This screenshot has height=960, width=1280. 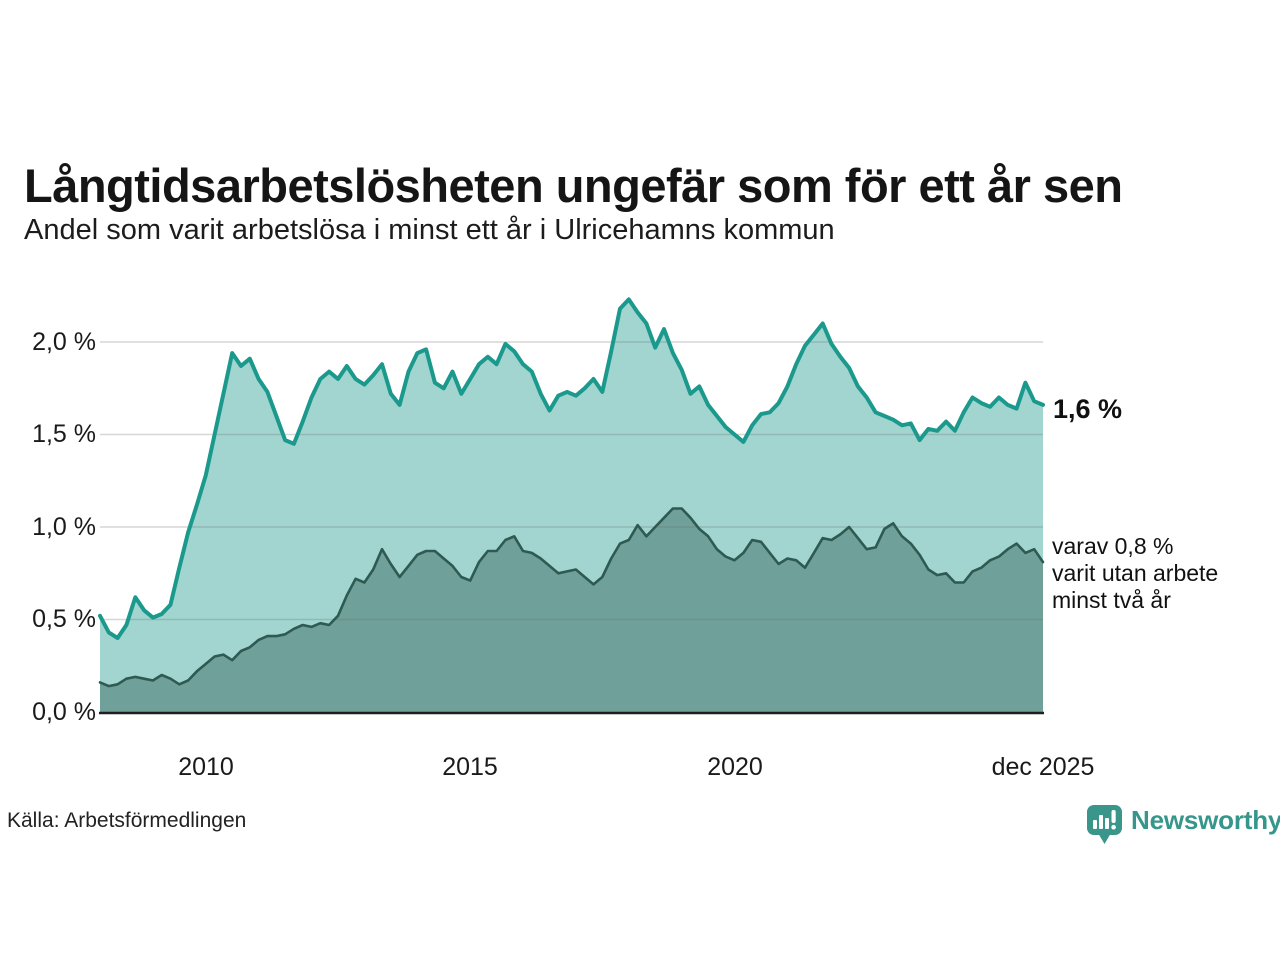 What do you see at coordinates (1113, 827) in the screenshot?
I see `logo-exclamation-dot` at bounding box center [1113, 827].